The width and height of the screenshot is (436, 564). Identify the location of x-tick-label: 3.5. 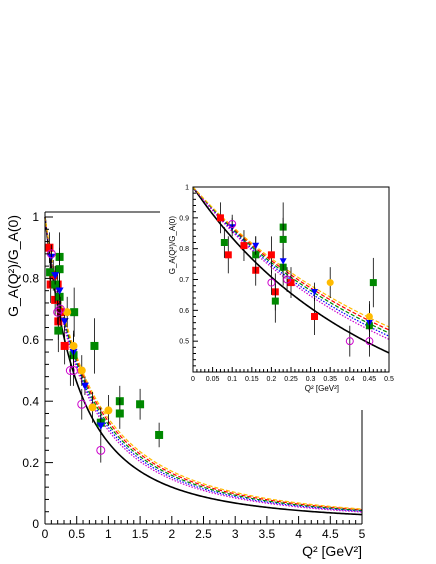
(267, 534).